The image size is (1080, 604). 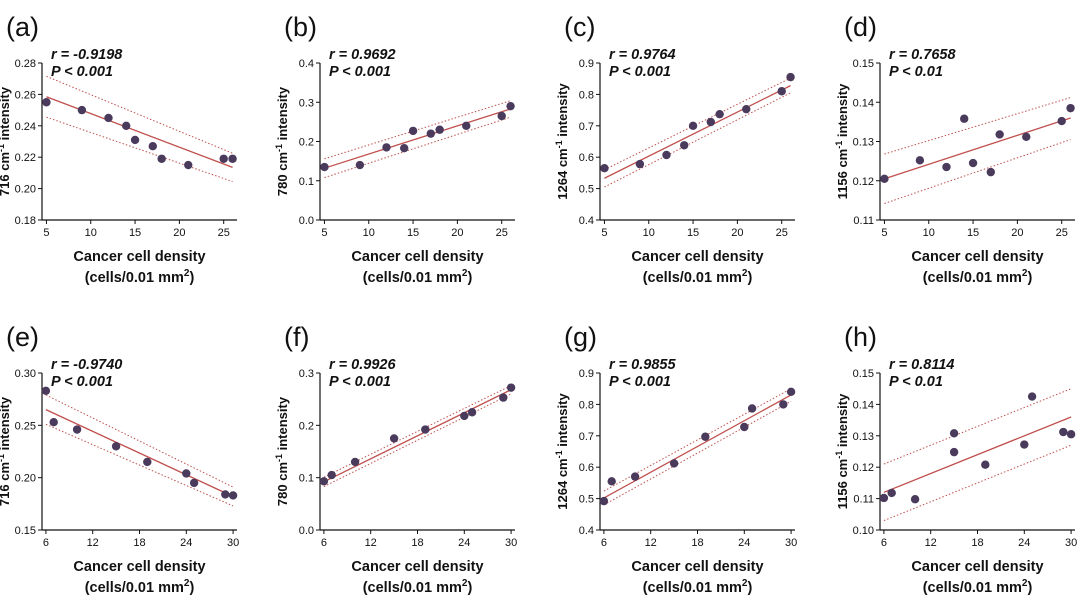 What do you see at coordinates (604, 543) in the screenshot?
I see `x-tick-label: 6` at bounding box center [604, 543].